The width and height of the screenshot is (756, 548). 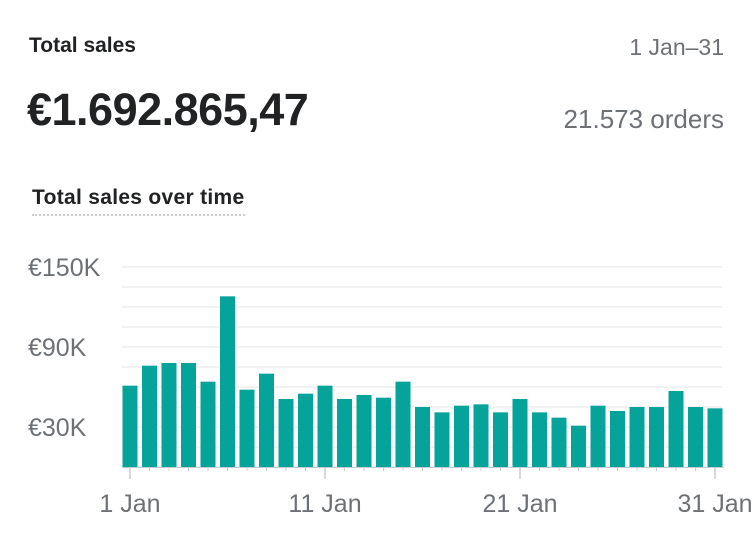 I want to click on total-sales-value: €1.692.865,47, so click(x=168, y=109).